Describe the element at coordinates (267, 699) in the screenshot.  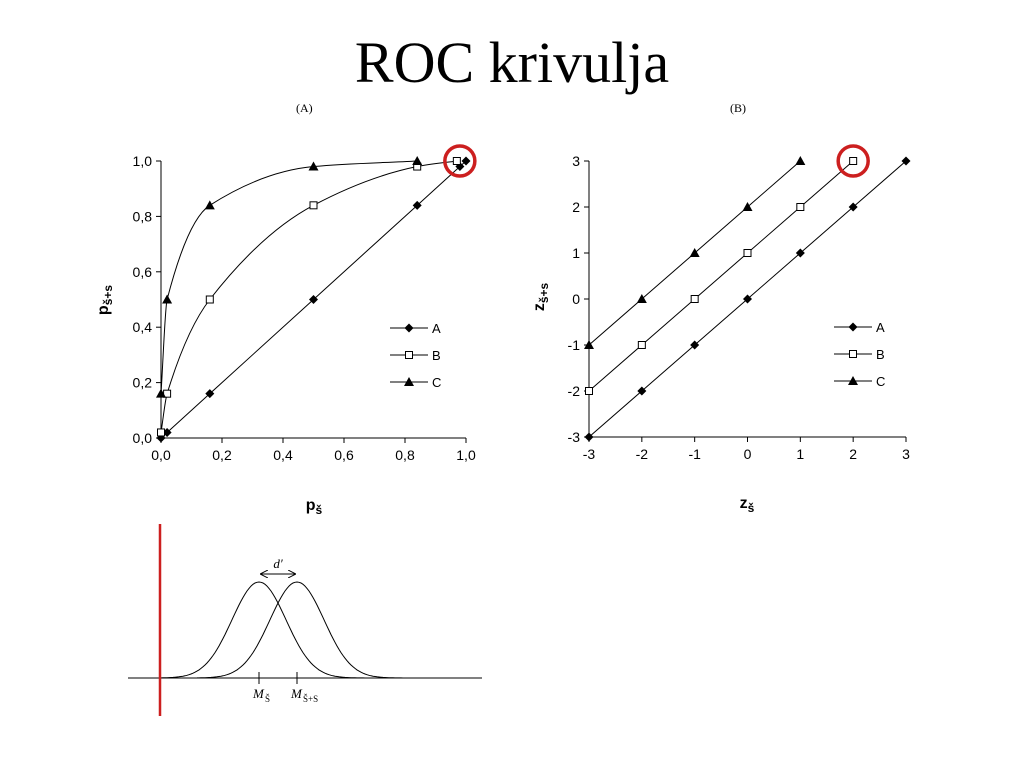
I see `m-noise-subscript: Š` at that location.